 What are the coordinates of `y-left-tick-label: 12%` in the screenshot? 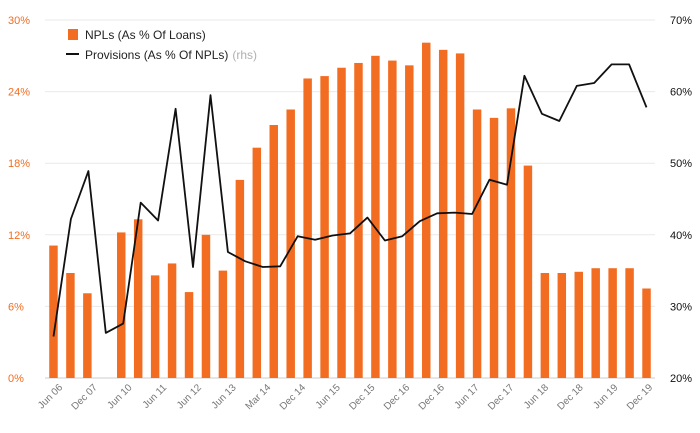 It's located at (19, 236).